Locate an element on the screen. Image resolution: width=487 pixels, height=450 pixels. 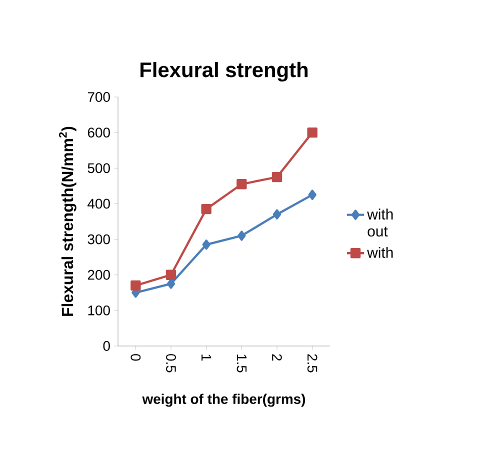
x-tick-label: 1.5 is located at coordinates (241, 363).